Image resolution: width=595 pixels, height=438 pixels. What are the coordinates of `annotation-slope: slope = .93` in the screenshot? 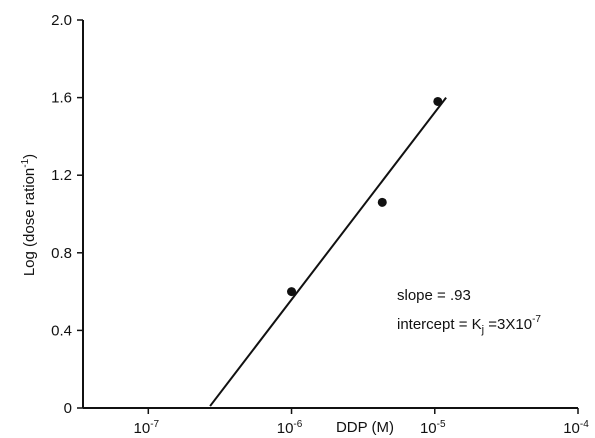 It's located at (434, 295).